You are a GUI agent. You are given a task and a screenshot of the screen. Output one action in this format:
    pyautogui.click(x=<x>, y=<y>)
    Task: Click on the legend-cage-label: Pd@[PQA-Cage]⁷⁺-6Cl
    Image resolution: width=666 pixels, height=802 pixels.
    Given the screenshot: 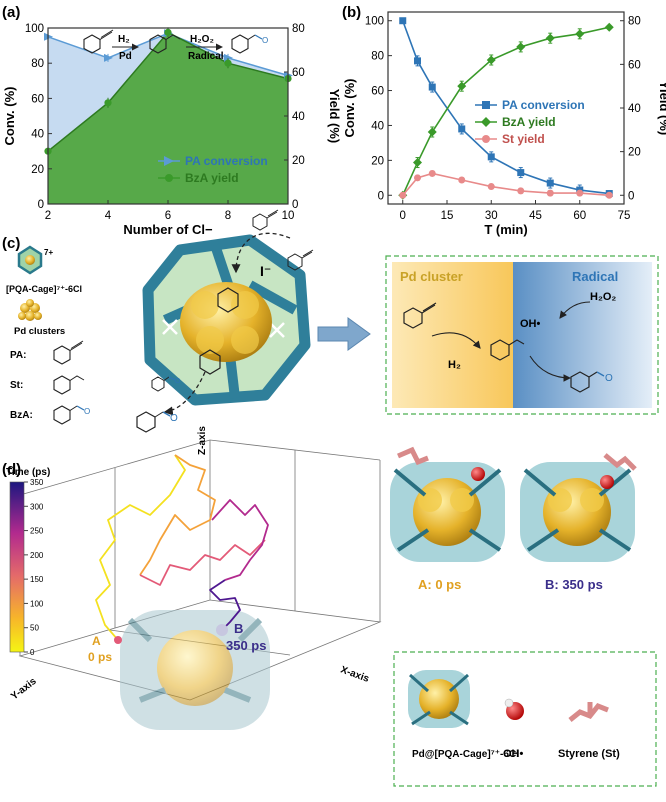 What is the action you would take?
    pyautogui.click(x=465, y=754)
    